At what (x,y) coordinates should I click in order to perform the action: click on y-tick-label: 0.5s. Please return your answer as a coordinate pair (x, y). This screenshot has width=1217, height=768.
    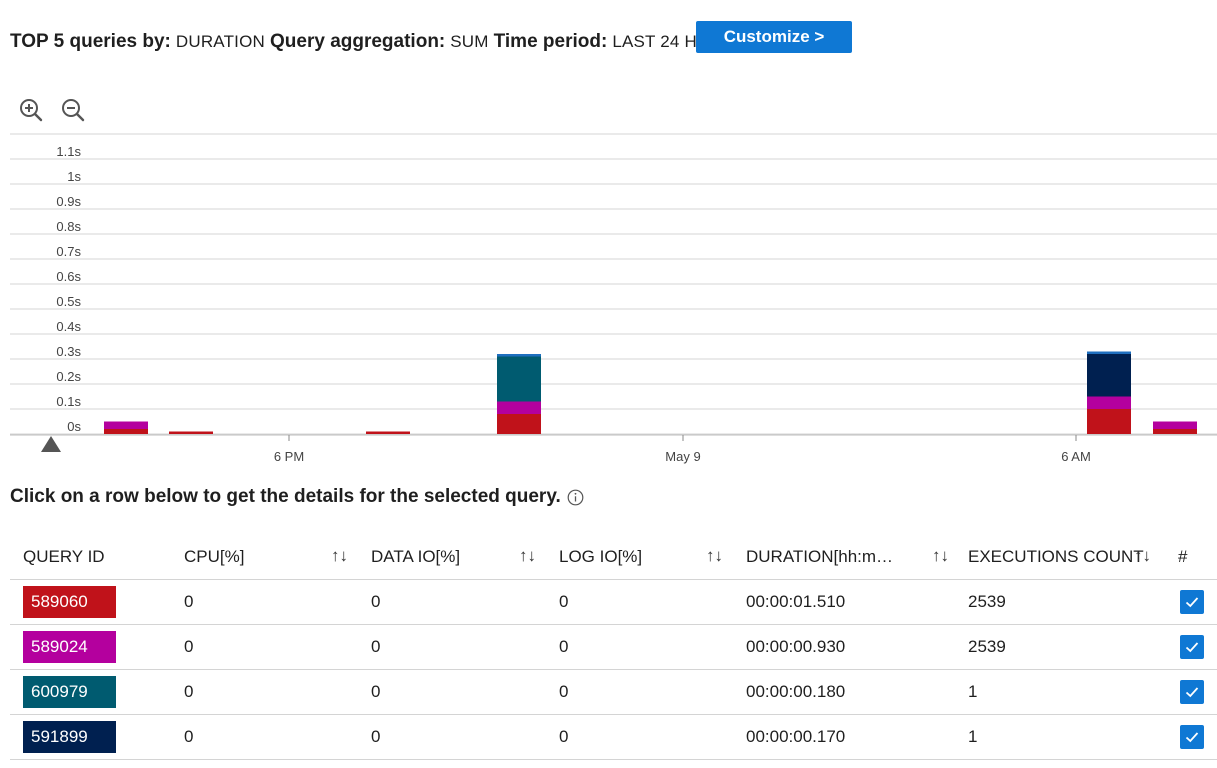
    Looking at the image, I should click on (68, 301).